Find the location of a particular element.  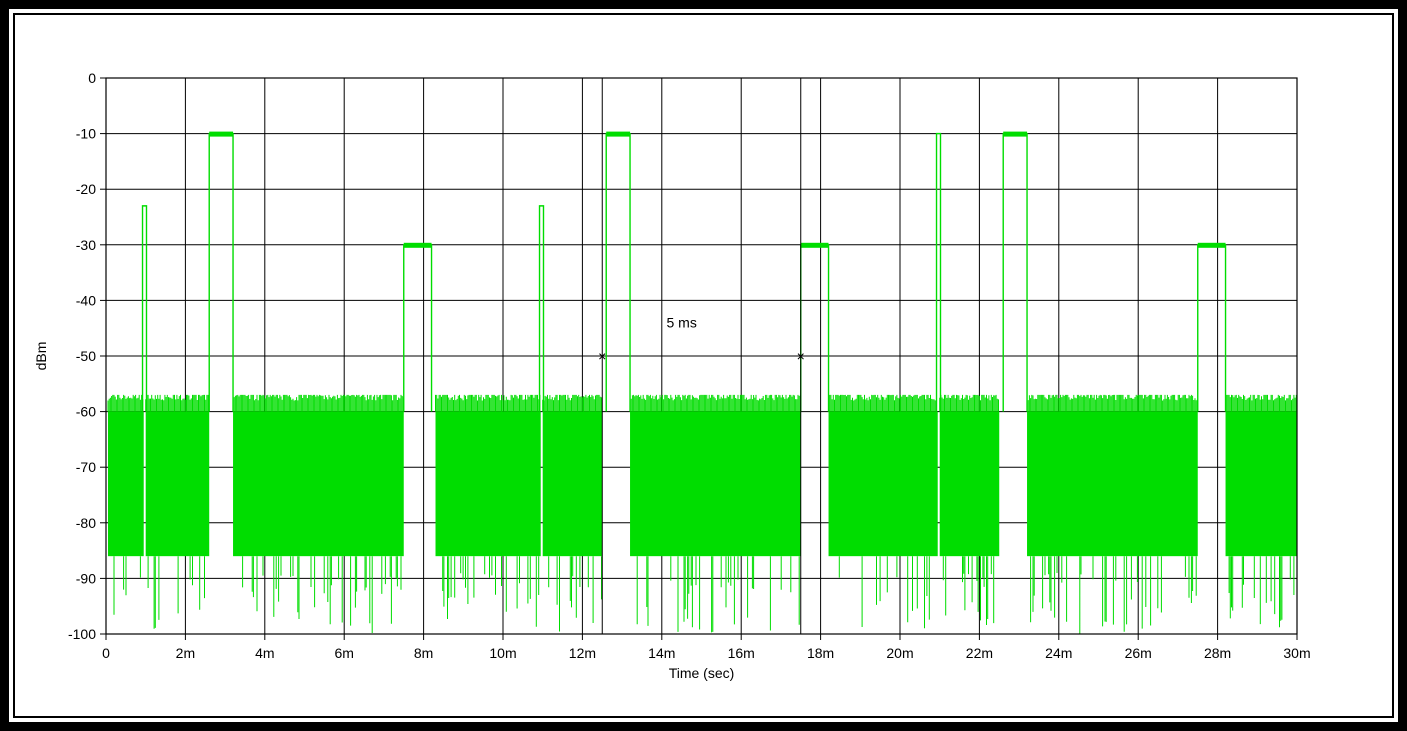

x-tick-label: 26m is located at coordinates (1138, 653).